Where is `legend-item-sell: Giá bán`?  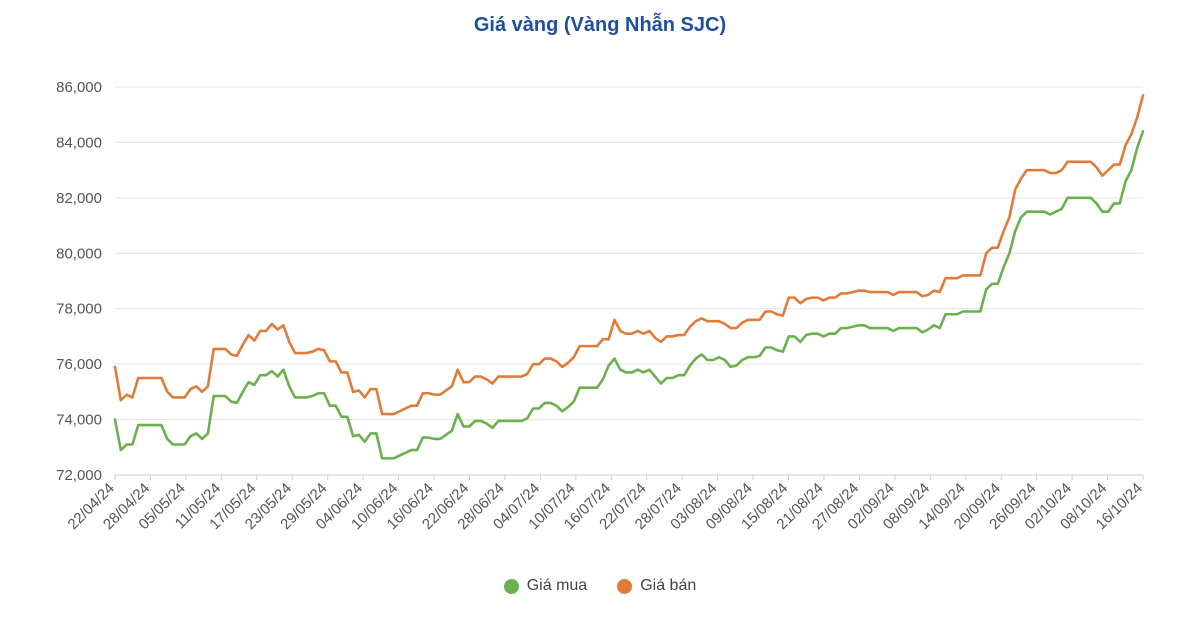 legend-item-sell: Giá bán is located at coordinates (656, 586).